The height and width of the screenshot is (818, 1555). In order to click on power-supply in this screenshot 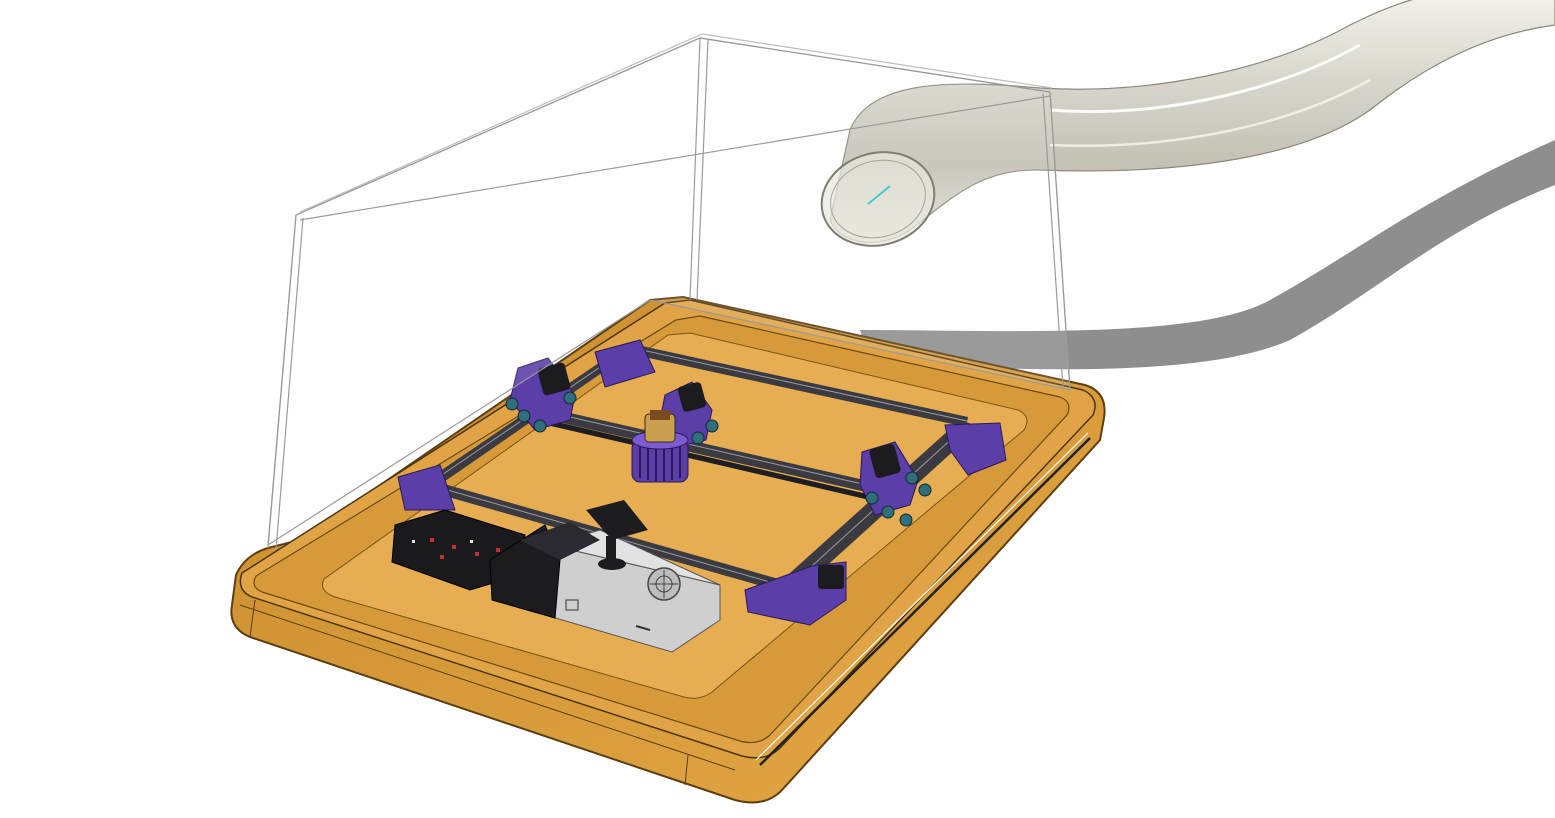, I will do `click(634, 591)`.